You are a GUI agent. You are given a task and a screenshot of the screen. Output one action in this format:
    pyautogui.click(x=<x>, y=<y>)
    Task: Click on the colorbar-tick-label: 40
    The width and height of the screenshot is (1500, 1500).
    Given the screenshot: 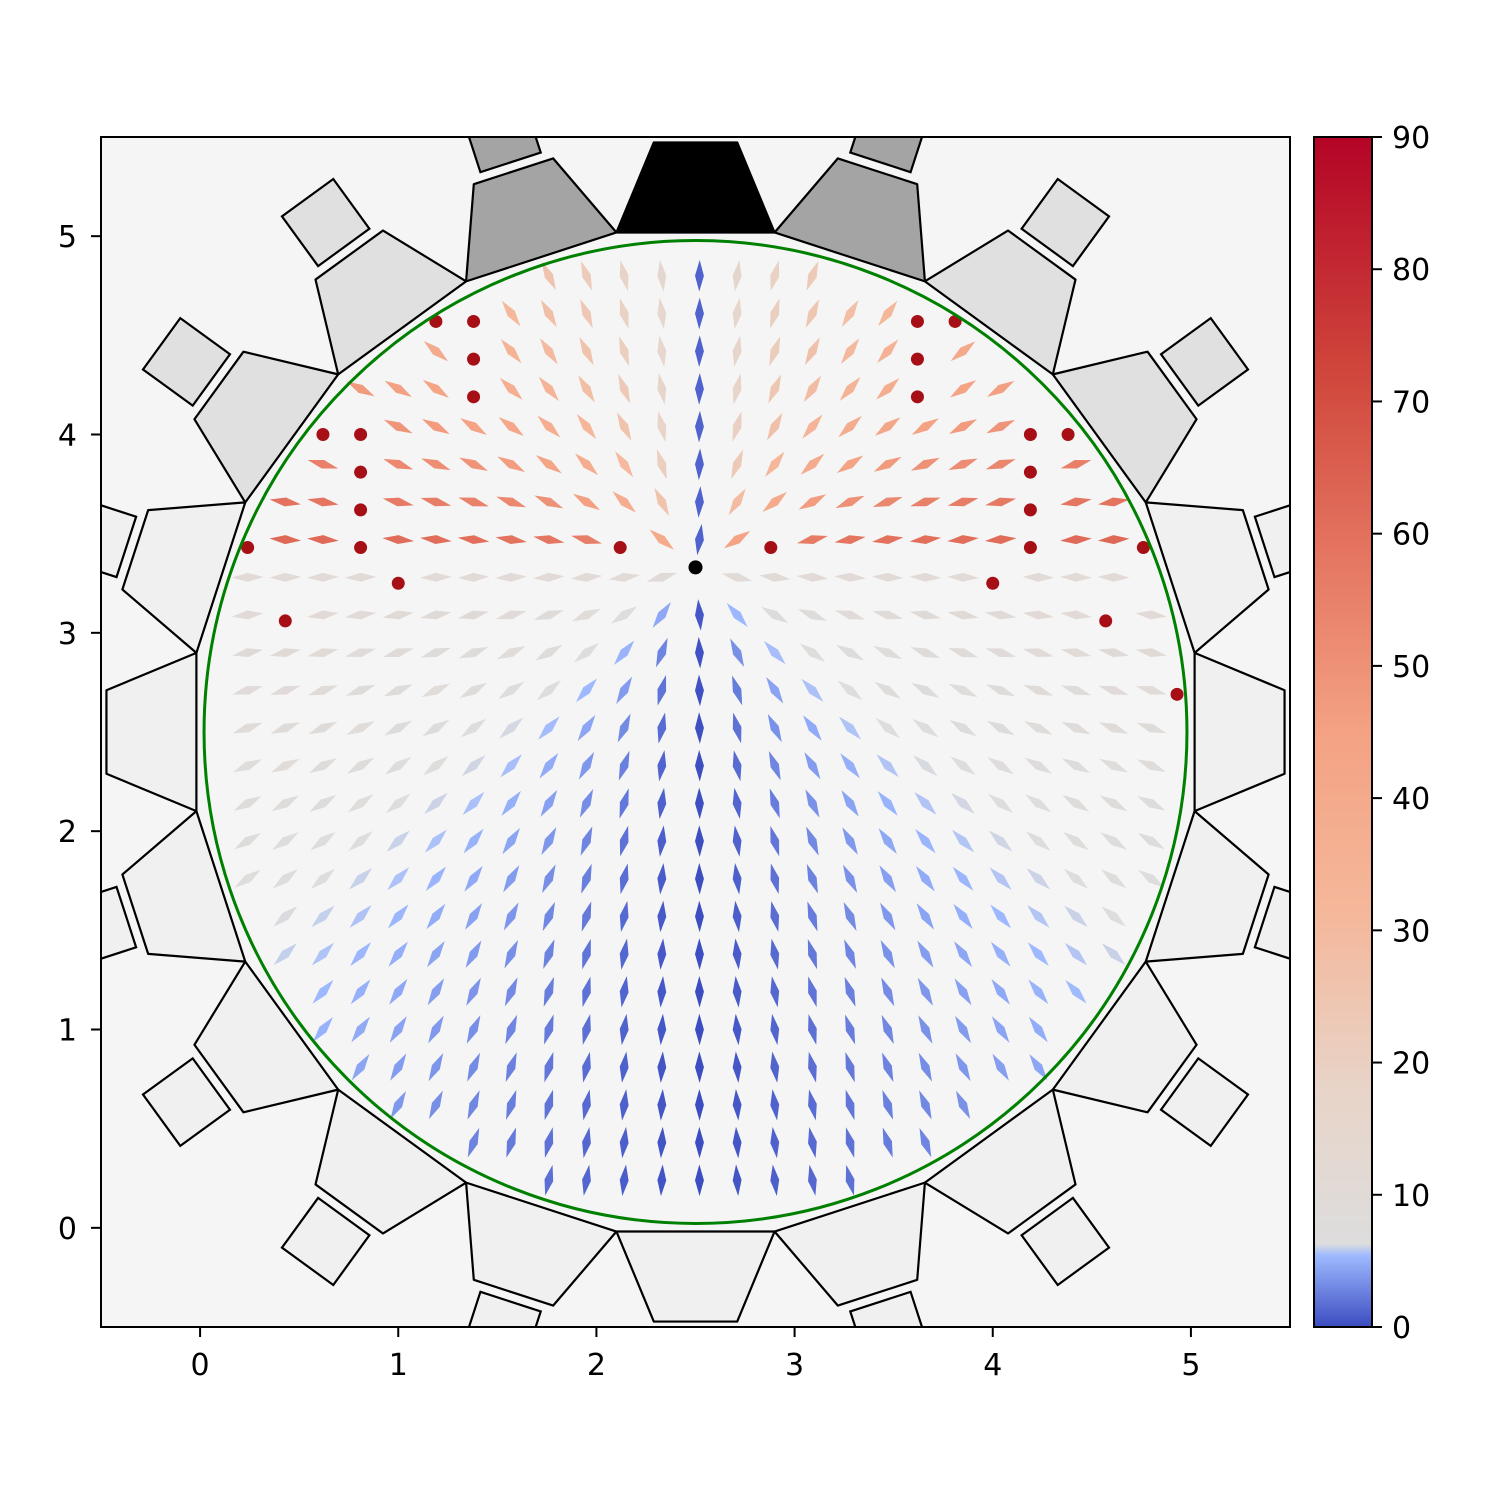 What is the action you would take?
    pyautogui.click(x=1411, y=799)
    